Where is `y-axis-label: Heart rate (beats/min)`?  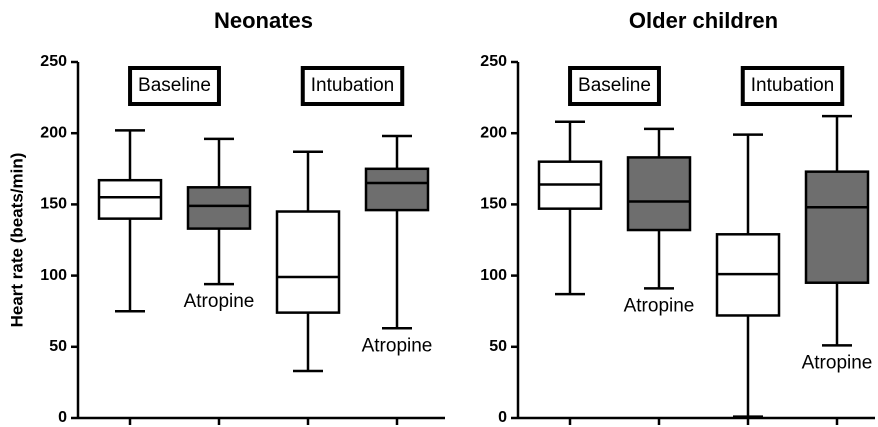
y-axis-label: Heart rate (beats/min) is located at coordinates (16, 240).